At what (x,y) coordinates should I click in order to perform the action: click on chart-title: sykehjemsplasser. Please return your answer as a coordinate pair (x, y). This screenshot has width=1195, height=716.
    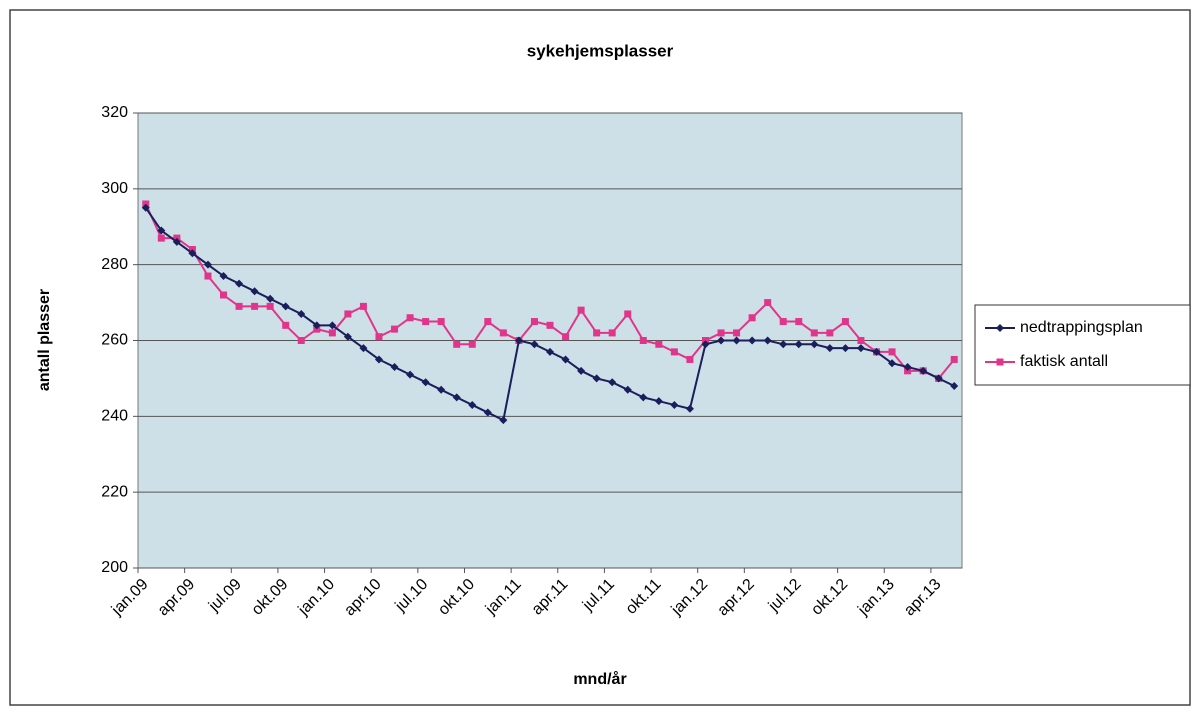
    Looking at the image, I should click on (600, 50).